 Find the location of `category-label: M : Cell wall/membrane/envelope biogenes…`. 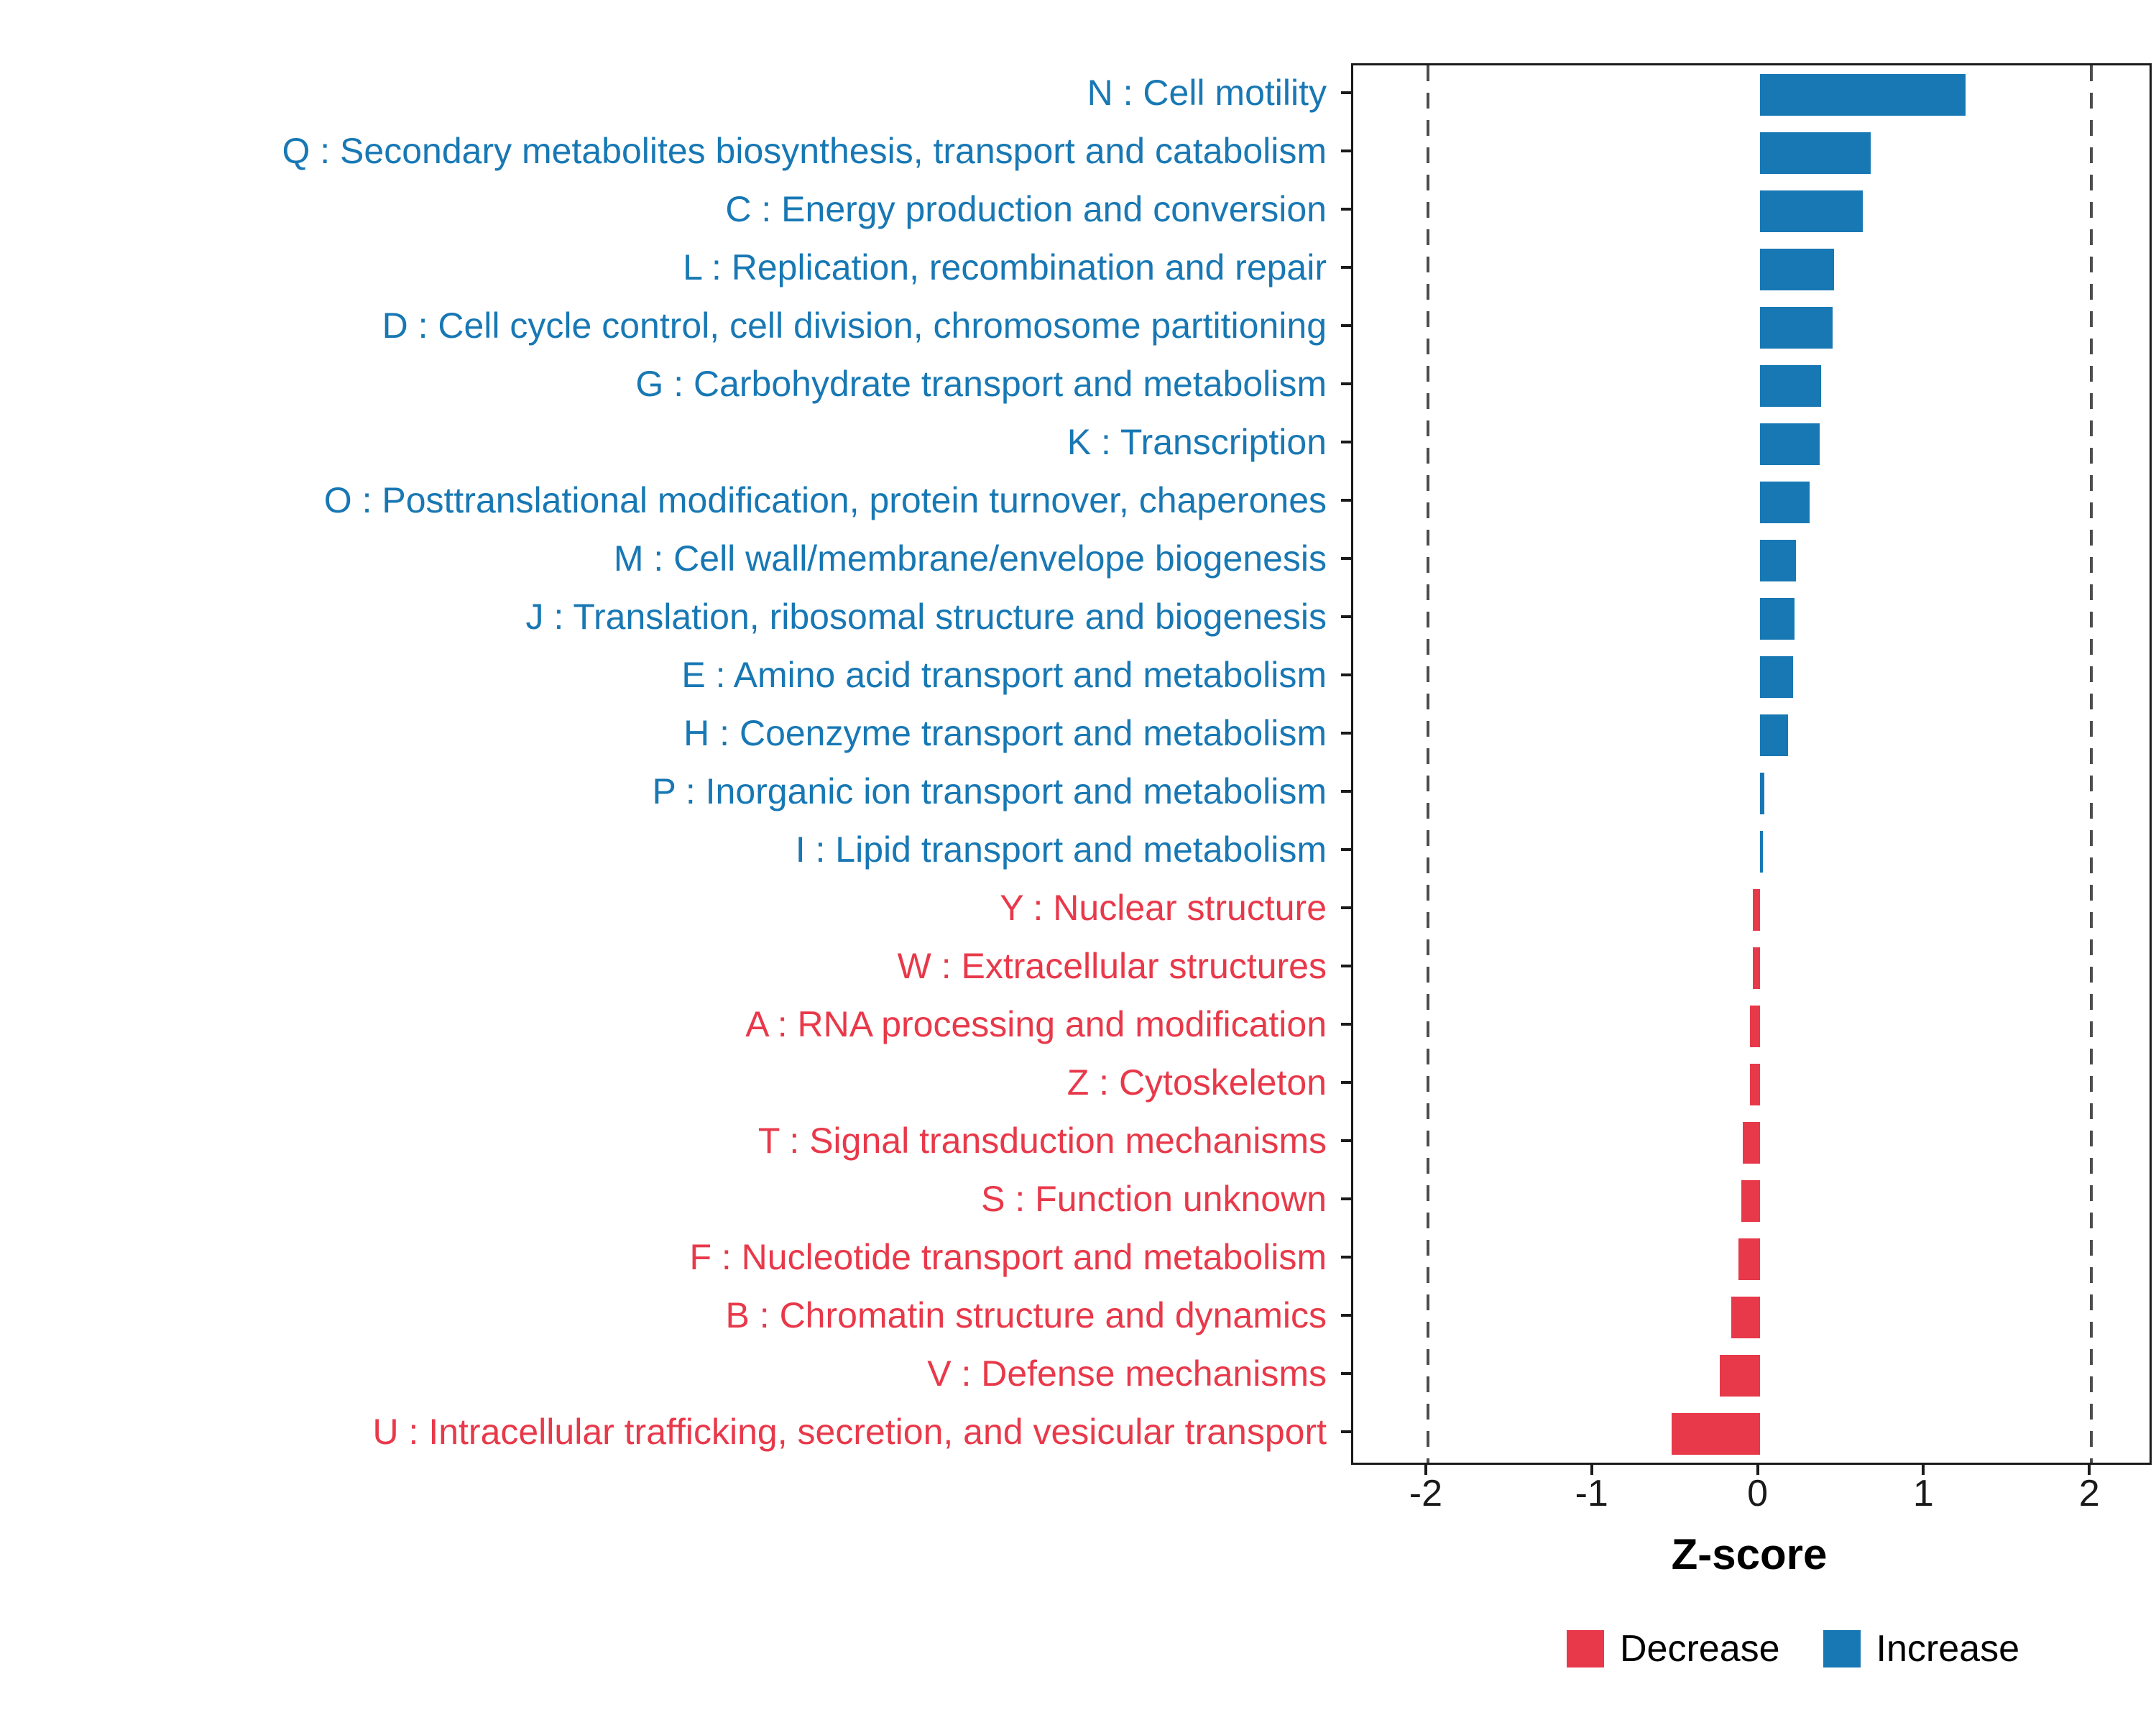

category-label: M : Cell wall/membrane/envelope biogenes… is located at coordinates (970, 558).